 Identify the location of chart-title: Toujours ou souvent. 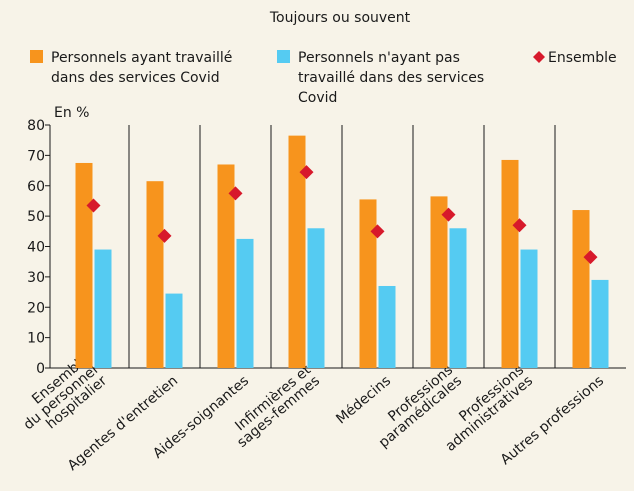
(340, 18).